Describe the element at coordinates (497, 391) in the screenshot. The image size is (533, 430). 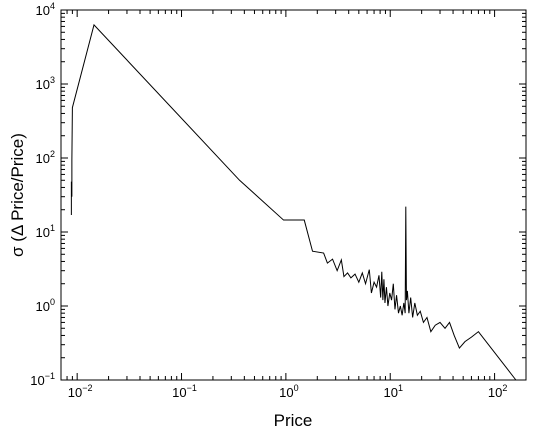
I see `x-tick-label: 10²` at that location.